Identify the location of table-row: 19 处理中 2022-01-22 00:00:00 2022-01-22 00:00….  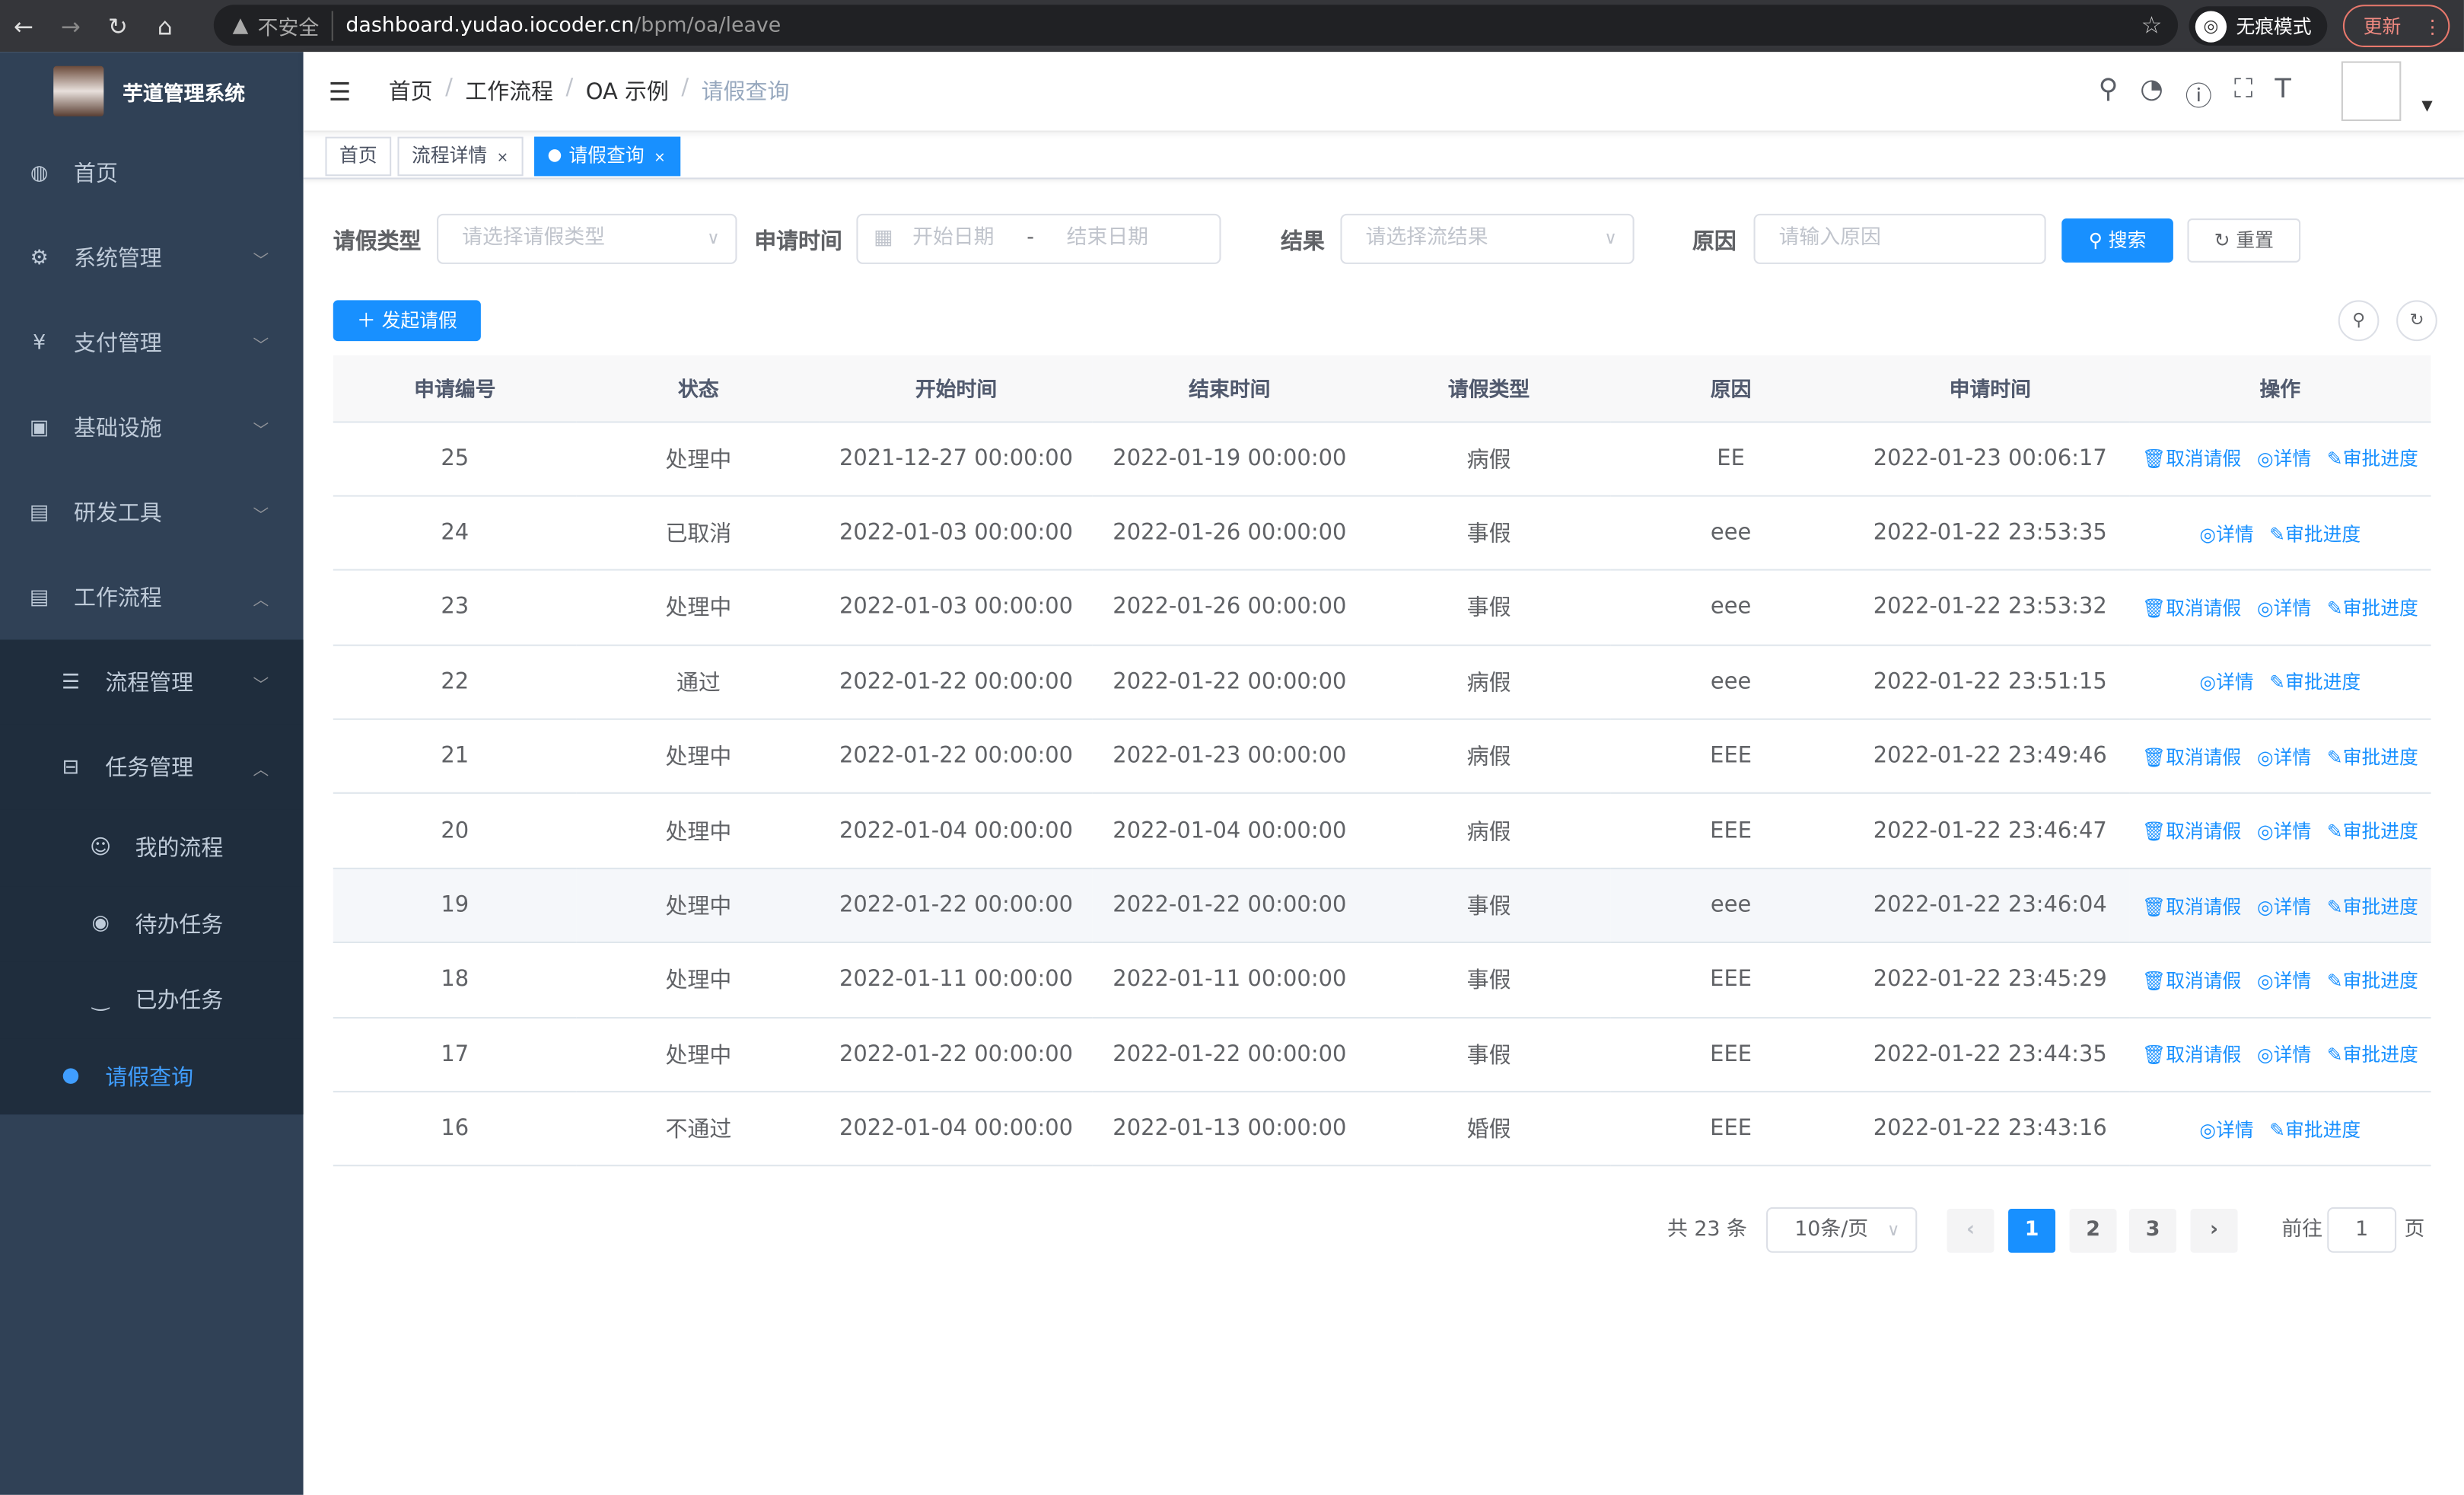
(1382, 906).